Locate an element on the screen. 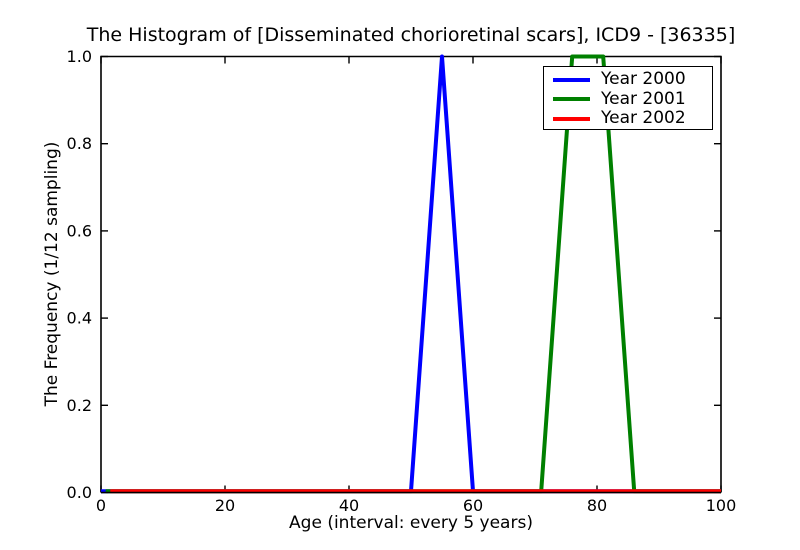 Image resolution: width=800 pixels, height=550 pixels. y-tick-label: 0.2 is located at coordinates (79, 405).